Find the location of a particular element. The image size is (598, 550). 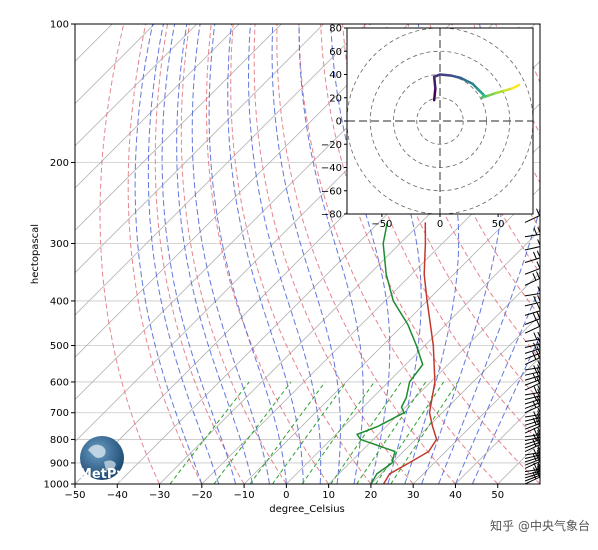

hodograph-trace is located at coordinates (476, 87).